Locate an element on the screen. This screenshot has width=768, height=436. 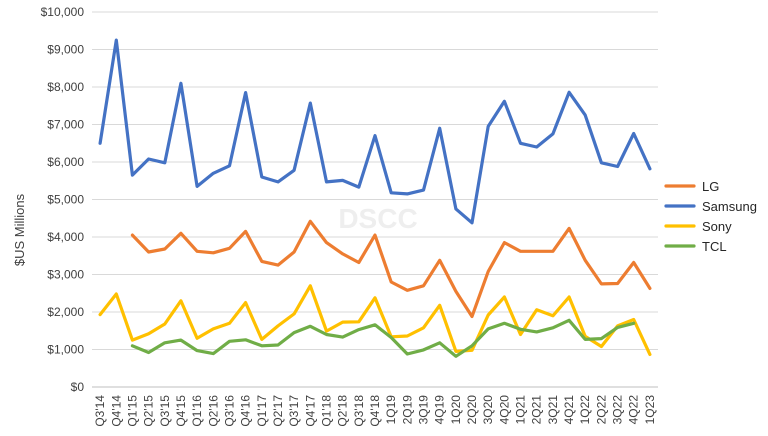
x-tick-label: Q2'18 is located at coordinates (343, 411).